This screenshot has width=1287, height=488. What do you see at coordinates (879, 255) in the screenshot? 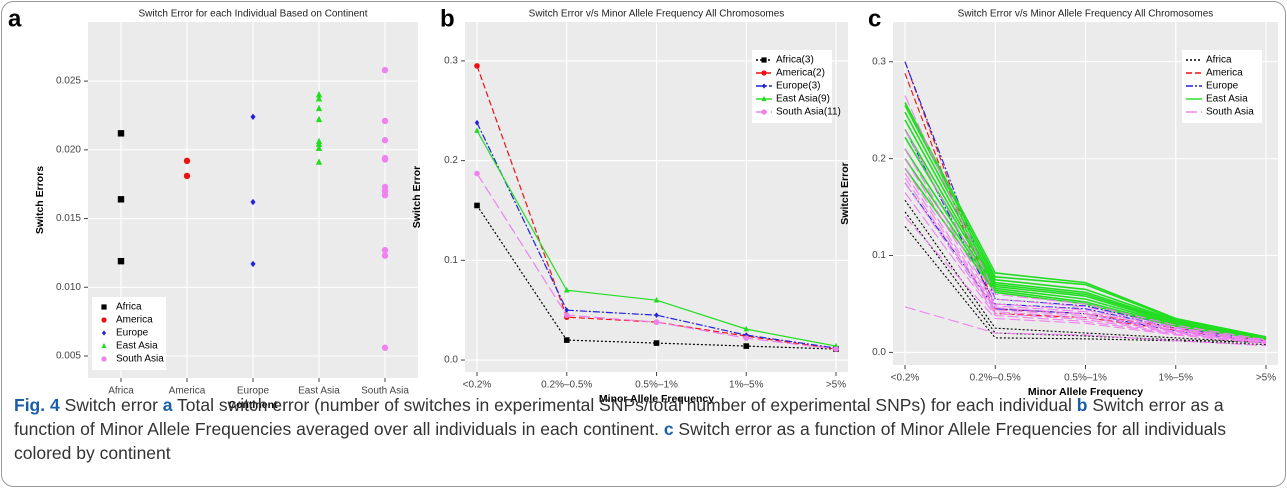
I see `y-tick-label: 0.1` at bounding box center [879, 255].